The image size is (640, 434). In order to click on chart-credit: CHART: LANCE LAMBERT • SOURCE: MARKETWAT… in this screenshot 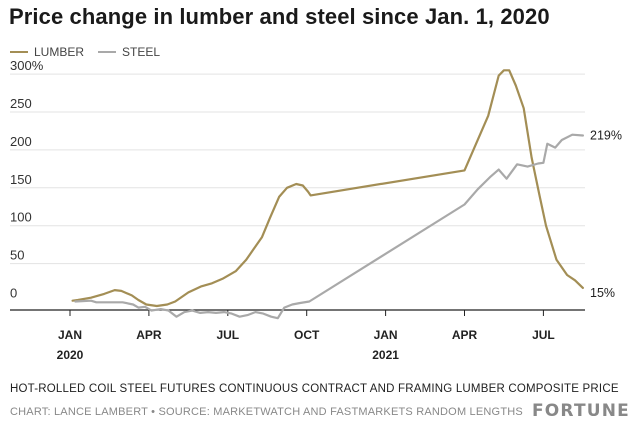, I will do `click(266, 412)`.